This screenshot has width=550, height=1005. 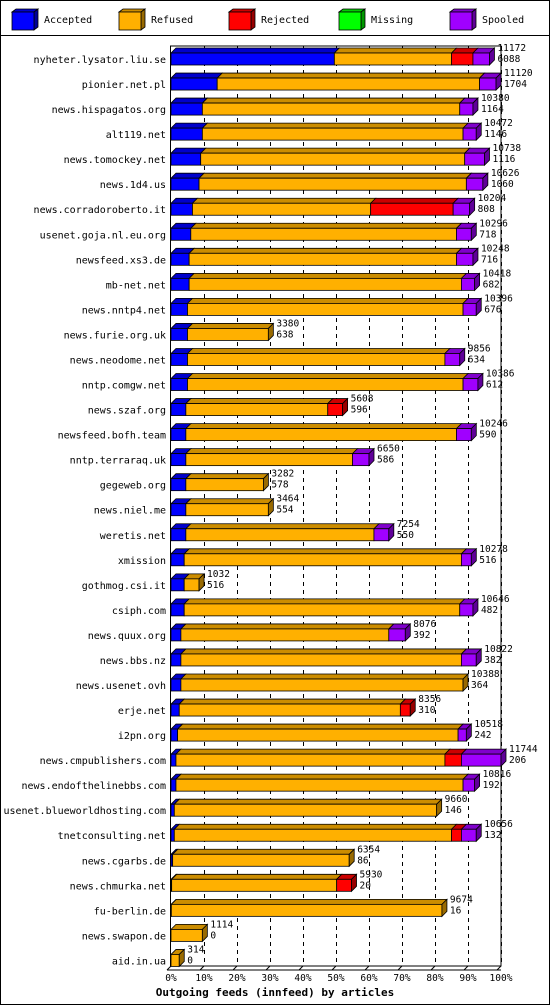 What do you see at coordinates (456, 799) in the screenshot?
I see `bar-total-label: 9660` at bounding box center [456, 799].